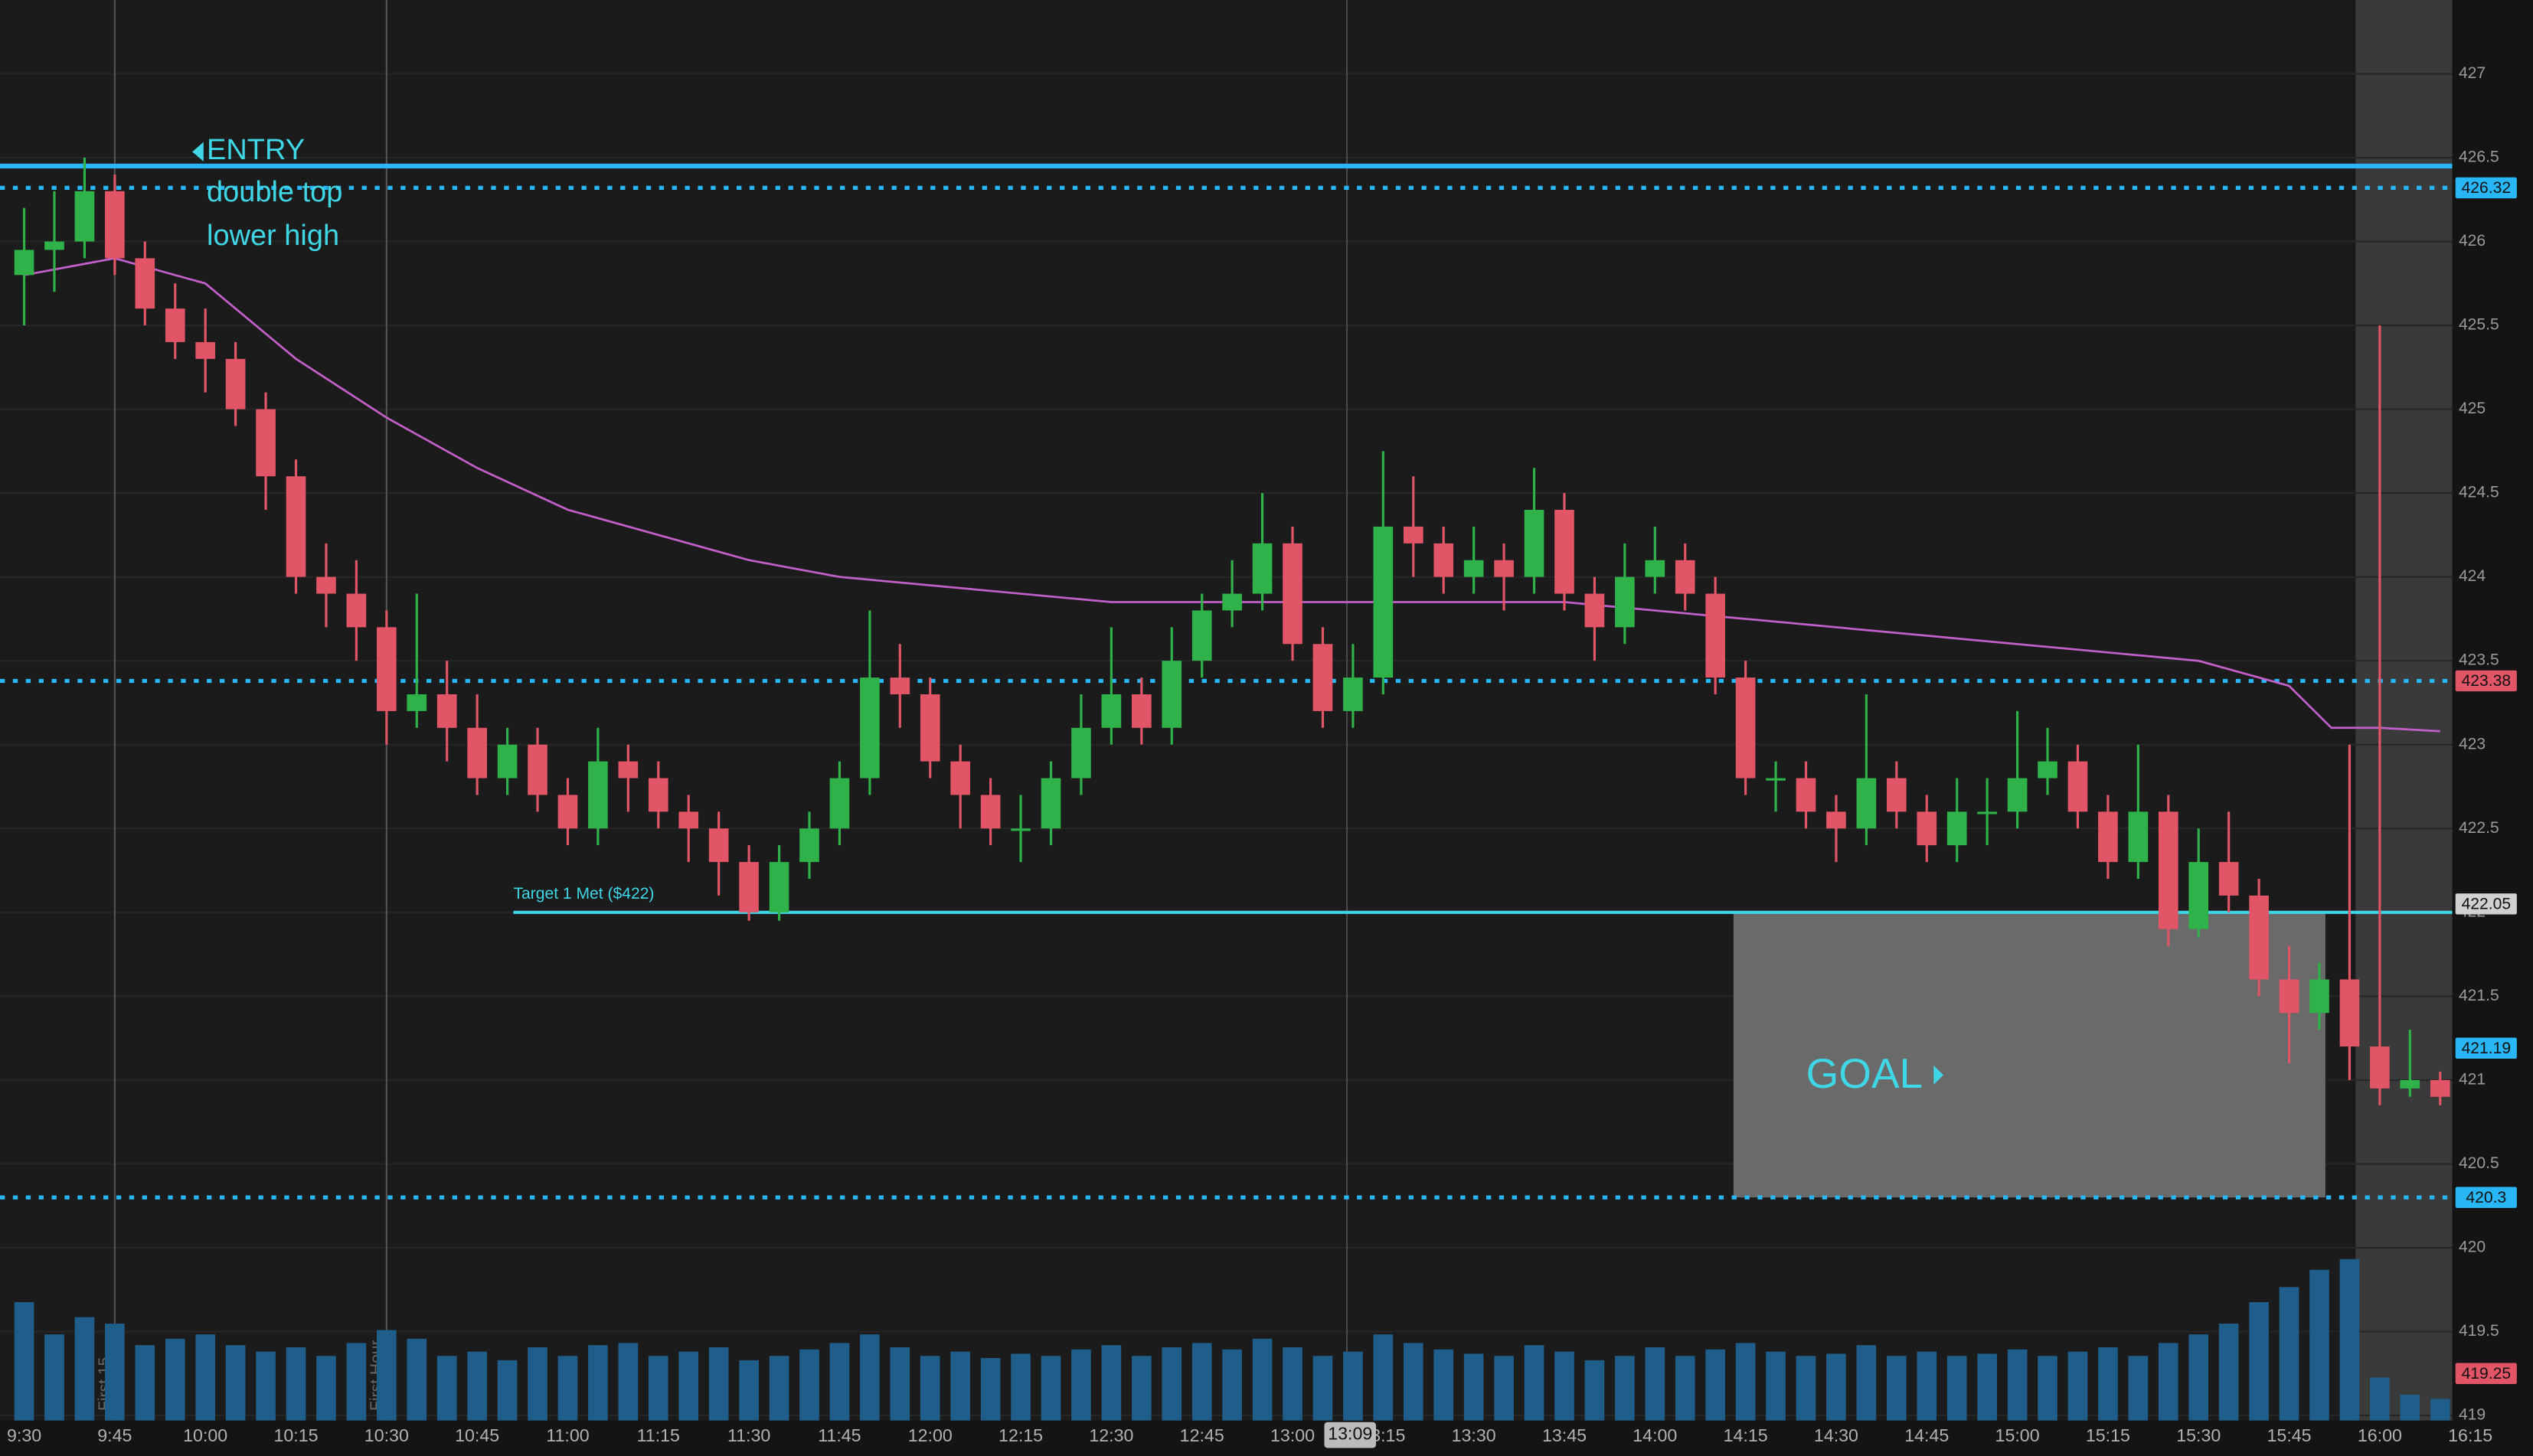  Describe the element at coordinates (2479, 492) in the screenshot. I see `y-tick-label: 424.5` at that location.